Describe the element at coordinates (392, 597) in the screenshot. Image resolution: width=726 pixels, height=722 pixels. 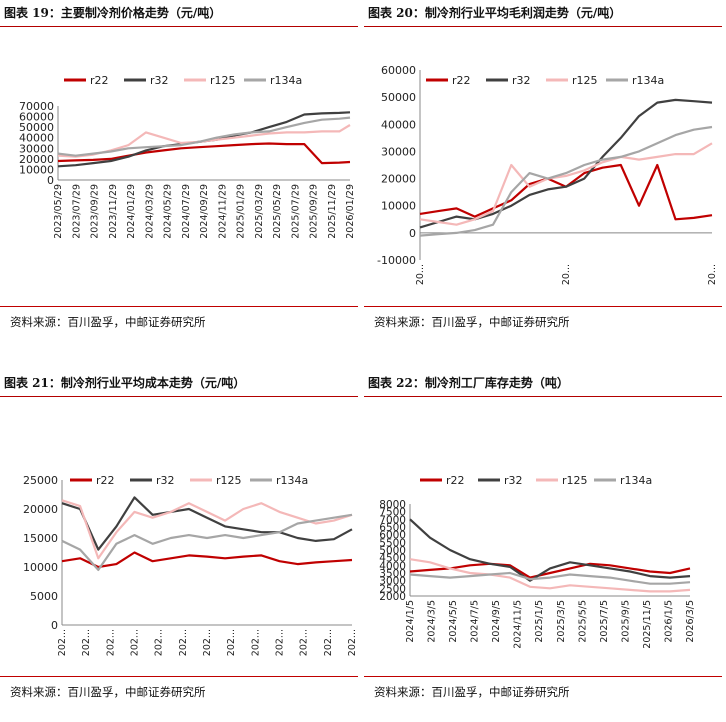
I see `y-tick-label: 2000` at that location.